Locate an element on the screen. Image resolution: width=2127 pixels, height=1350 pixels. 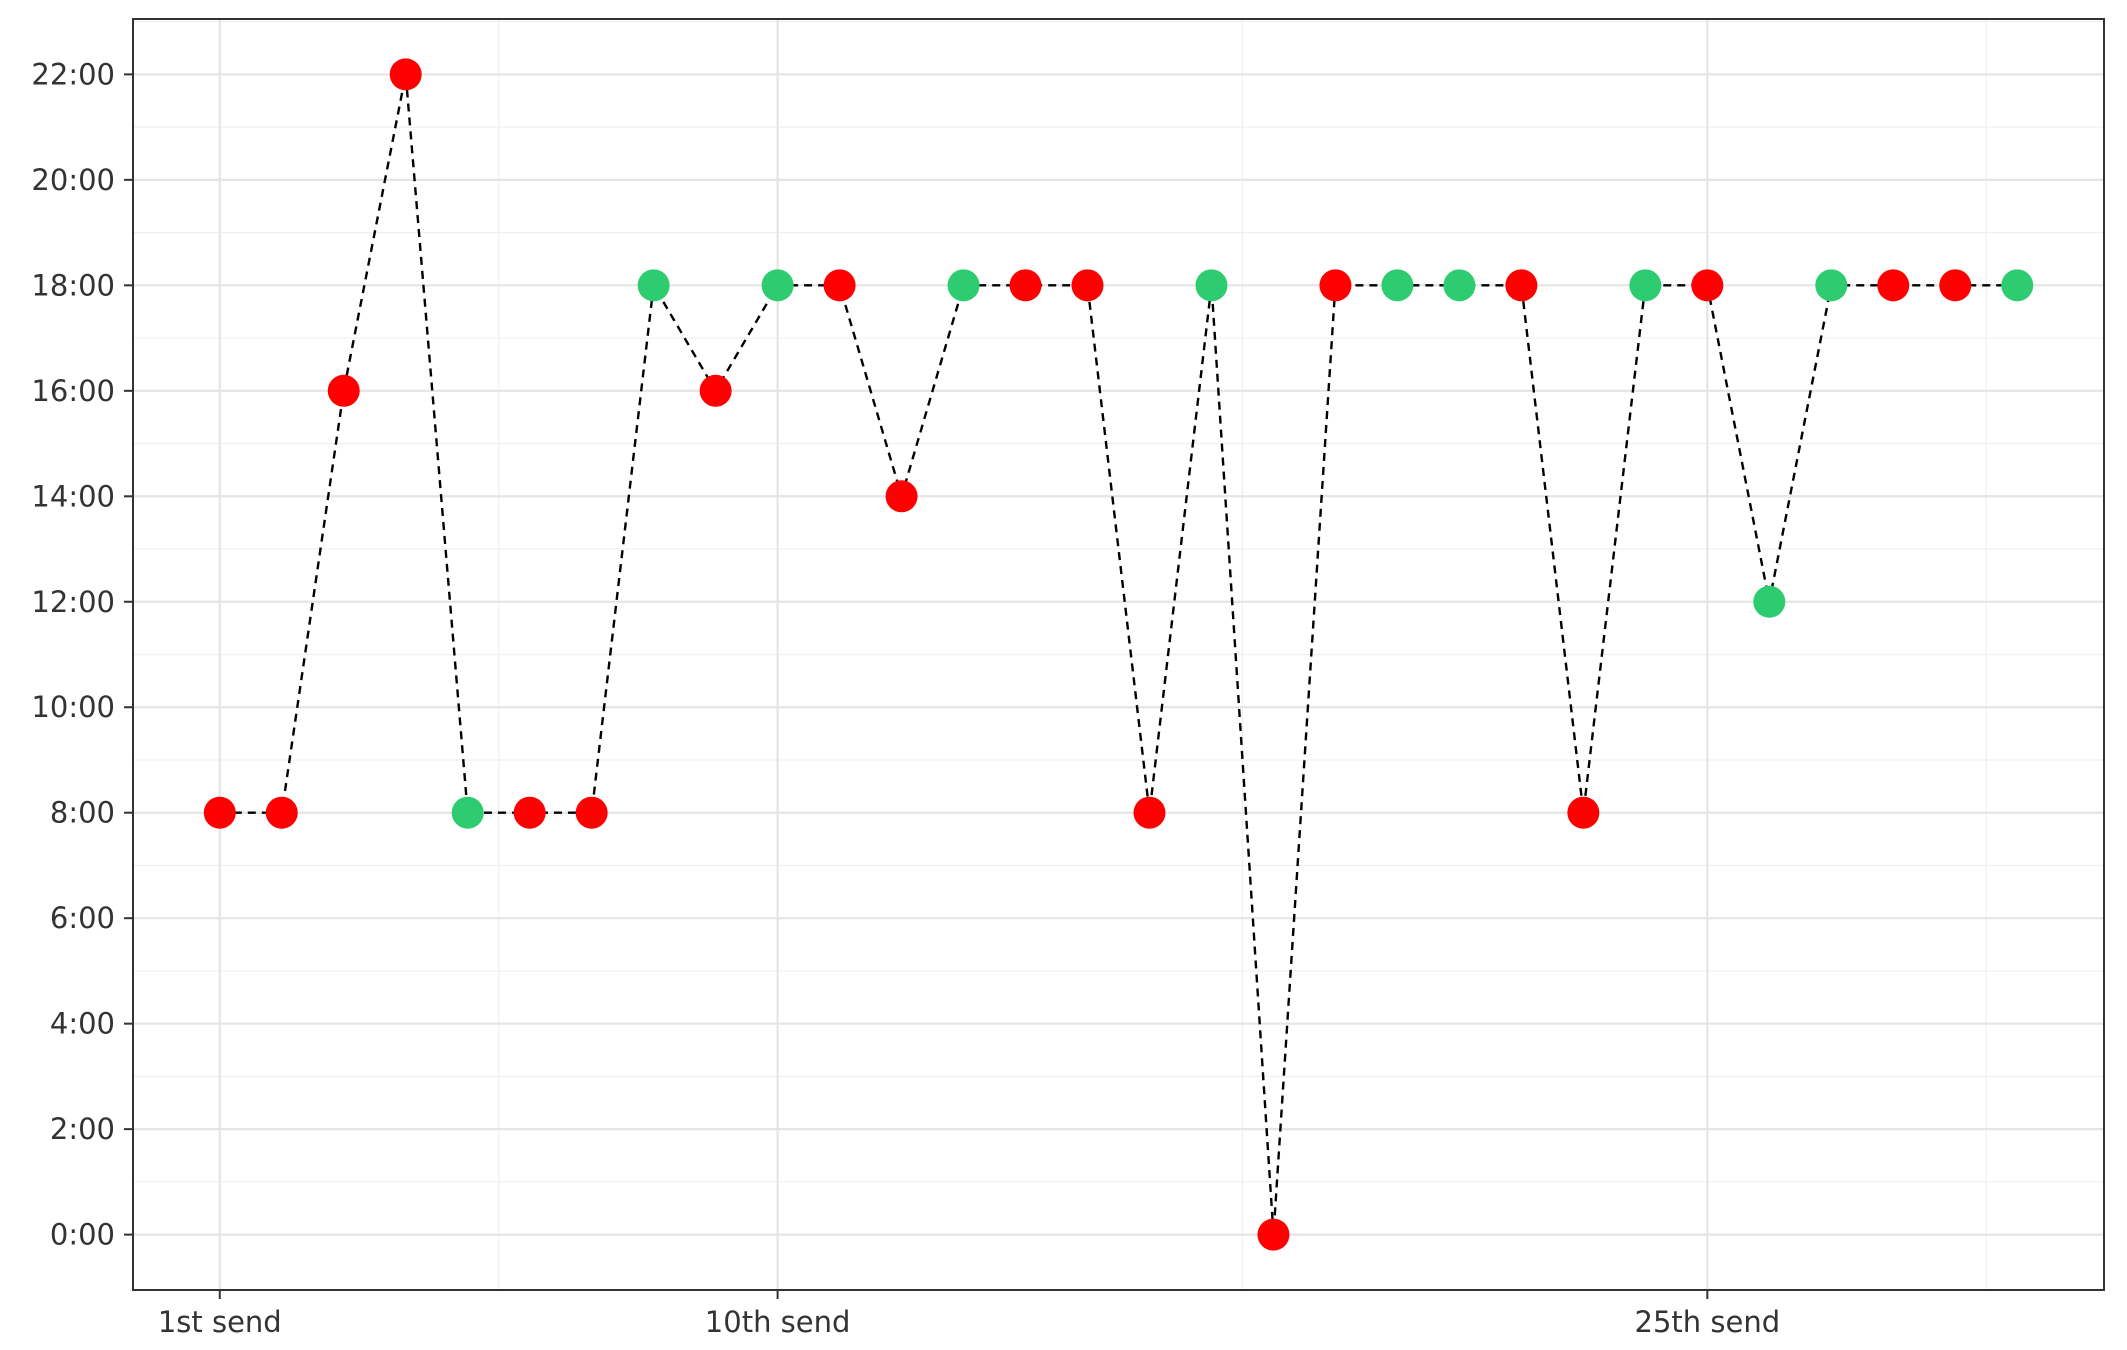
y-tick-label: 20:00 is located at coordinates (73, 180).